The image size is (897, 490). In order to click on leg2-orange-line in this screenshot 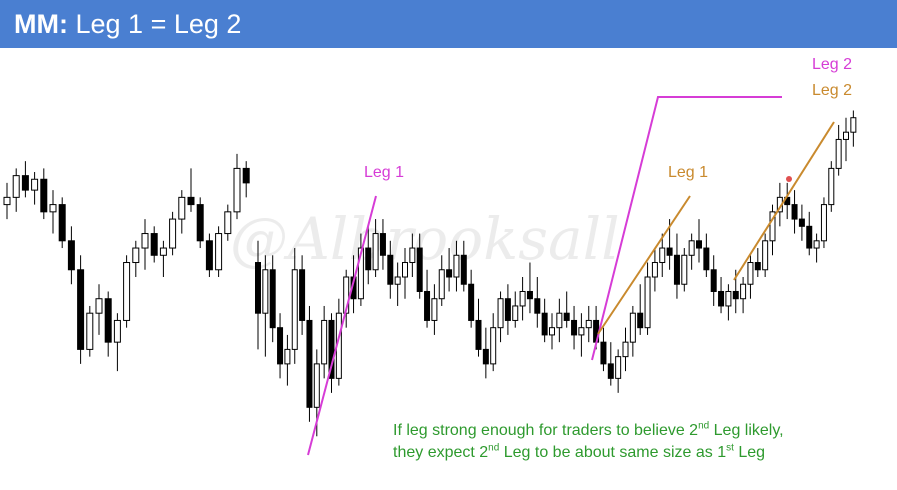, I will do `click(784, 201)`.